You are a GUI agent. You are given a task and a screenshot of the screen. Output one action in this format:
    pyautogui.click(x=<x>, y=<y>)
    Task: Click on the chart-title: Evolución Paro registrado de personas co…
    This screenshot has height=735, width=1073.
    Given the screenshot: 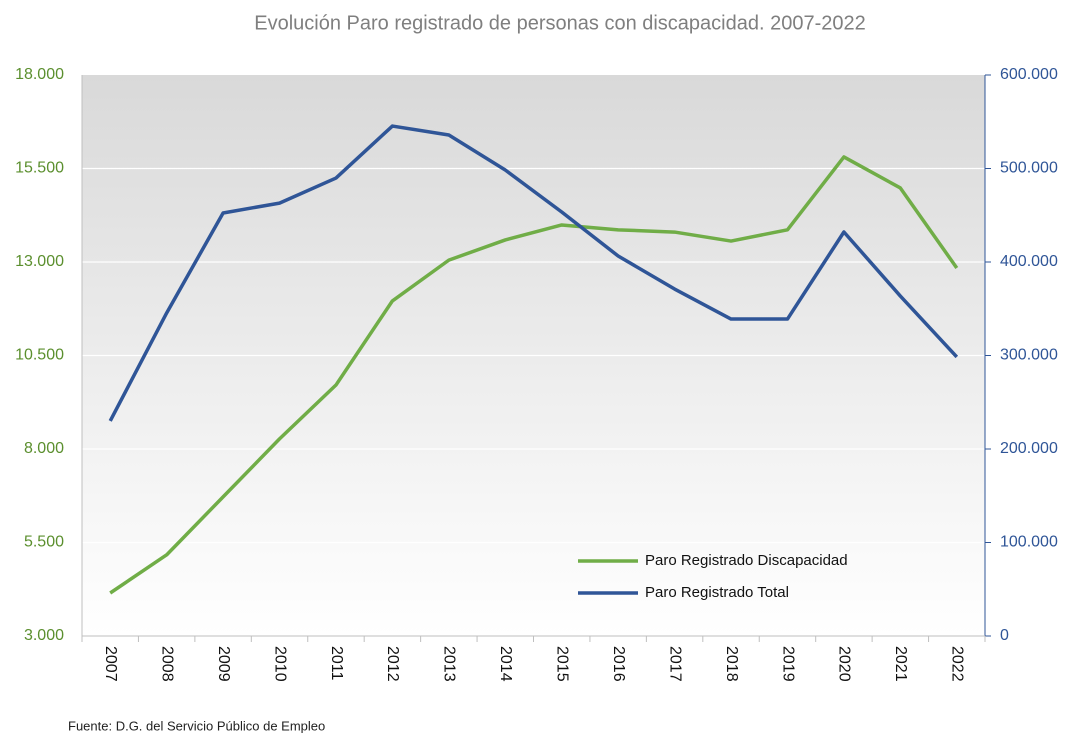 What is the action you would take?
    pyautogui.click(x=560, y=23)
    